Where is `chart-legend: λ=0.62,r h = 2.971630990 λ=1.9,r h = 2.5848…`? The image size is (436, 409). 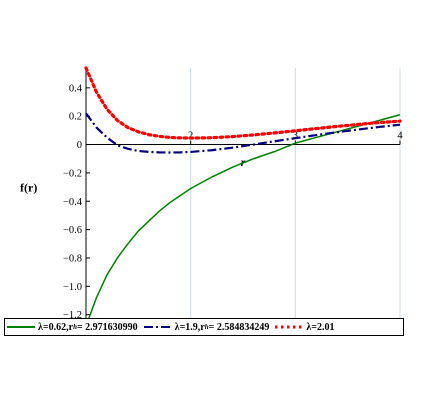 chart-legend: λ=0.62,r h = 2.971630990 λ=1.9,r h = 2.5848… is located at coordinates (204, 327).